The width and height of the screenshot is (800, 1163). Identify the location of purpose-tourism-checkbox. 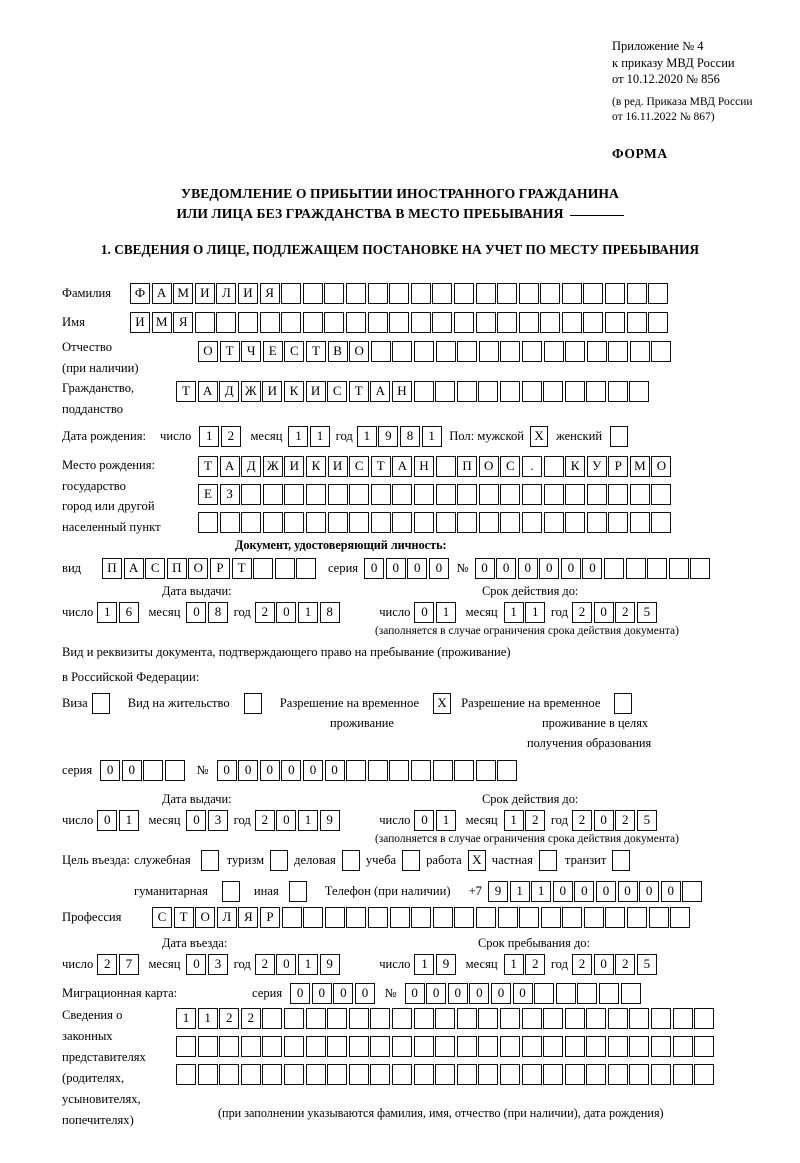
(279, 860).